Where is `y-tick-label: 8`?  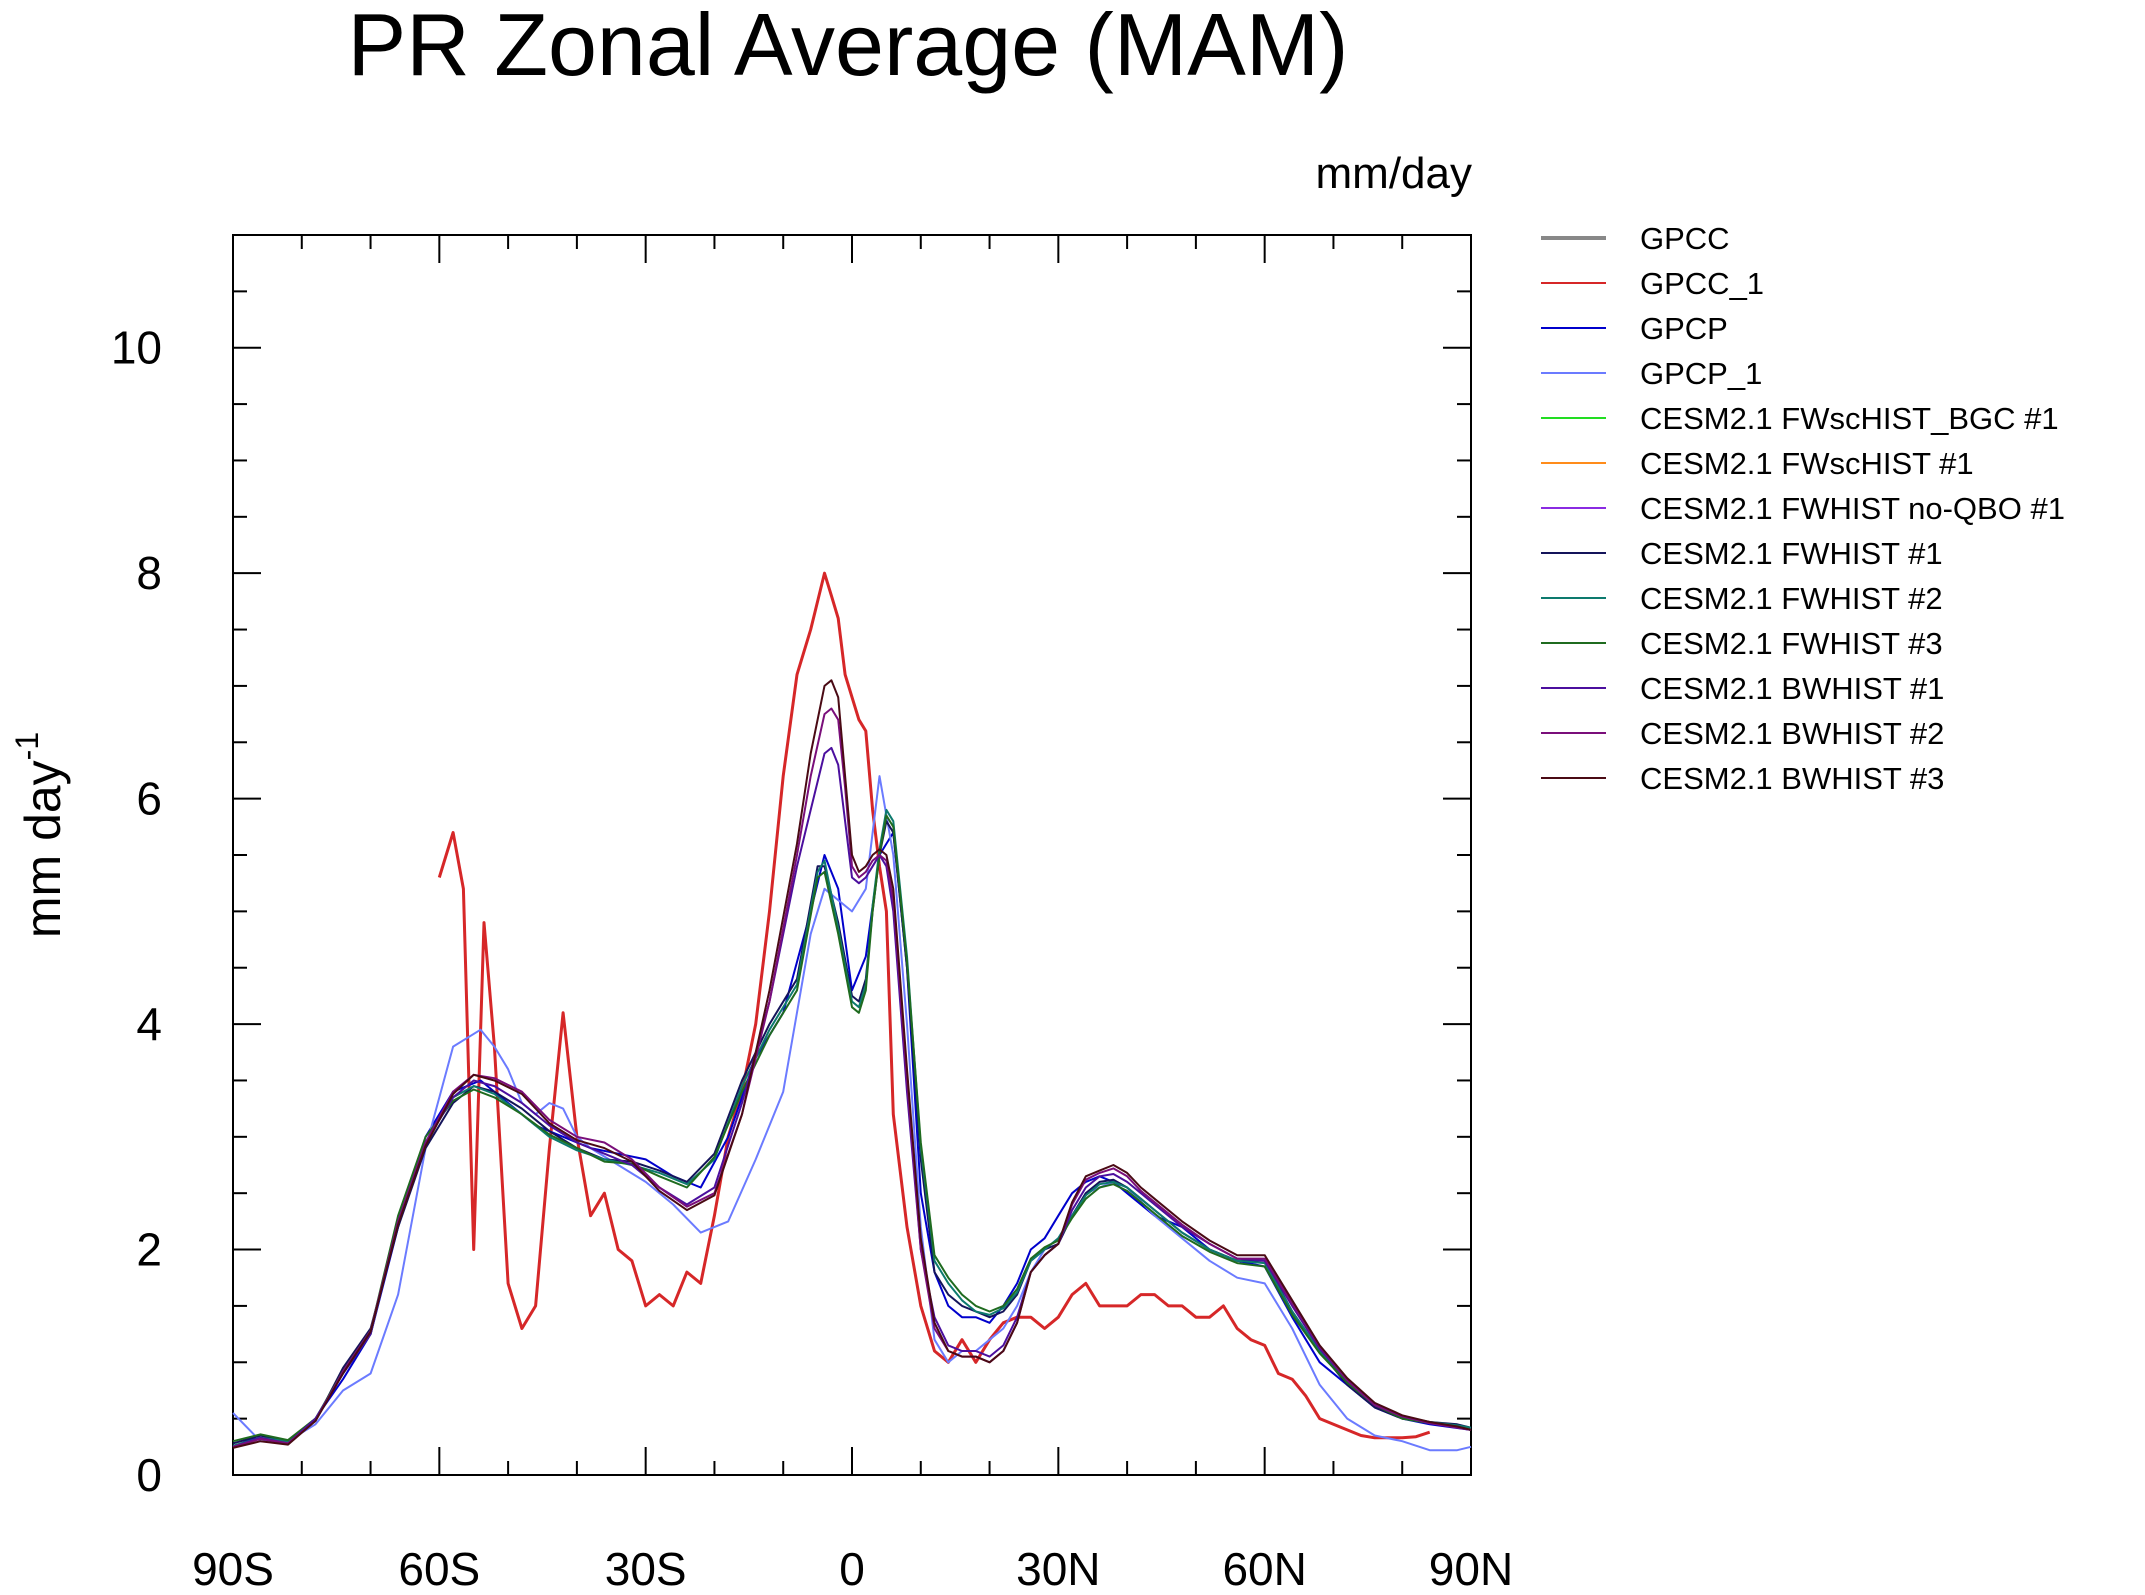
y-tick-label: 8 is located at coordinates (149, 573).